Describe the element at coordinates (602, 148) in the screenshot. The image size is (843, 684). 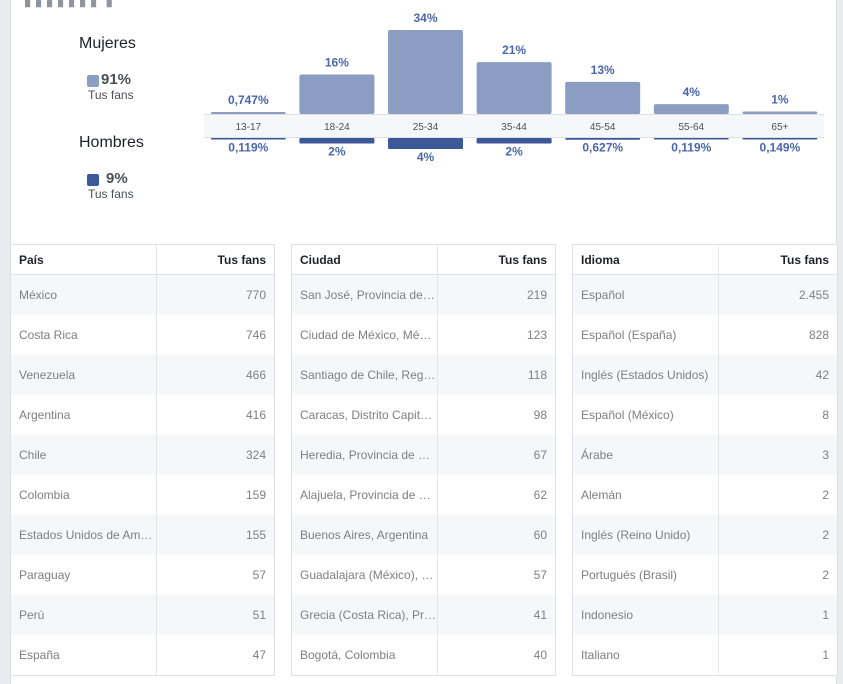
I see `label-men-45-54: 0,627%` at that location.